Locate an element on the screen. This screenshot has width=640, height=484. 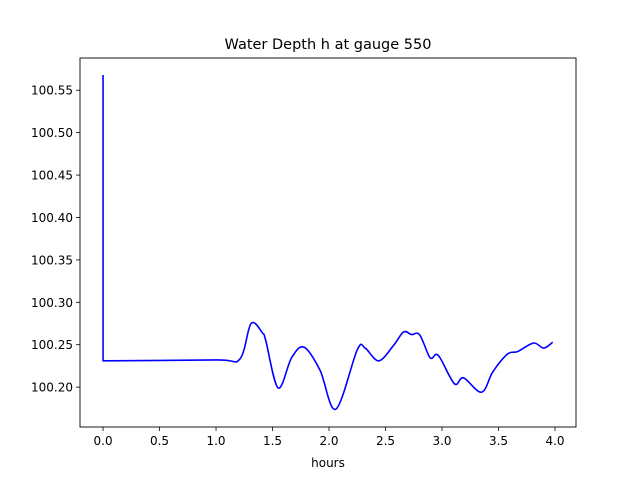
x-tick-label: 2.5 is located at coordinates (385, 441).